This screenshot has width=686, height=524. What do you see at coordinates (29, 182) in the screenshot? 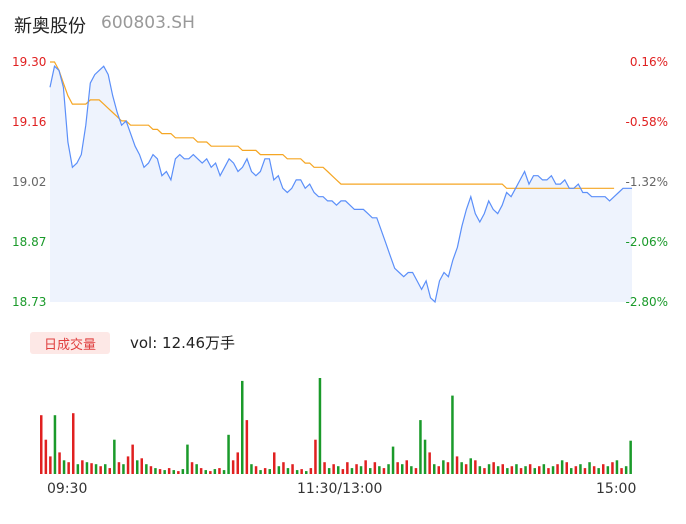
I see `y-left-tick: 19.02` at bounding box center [29, 182].